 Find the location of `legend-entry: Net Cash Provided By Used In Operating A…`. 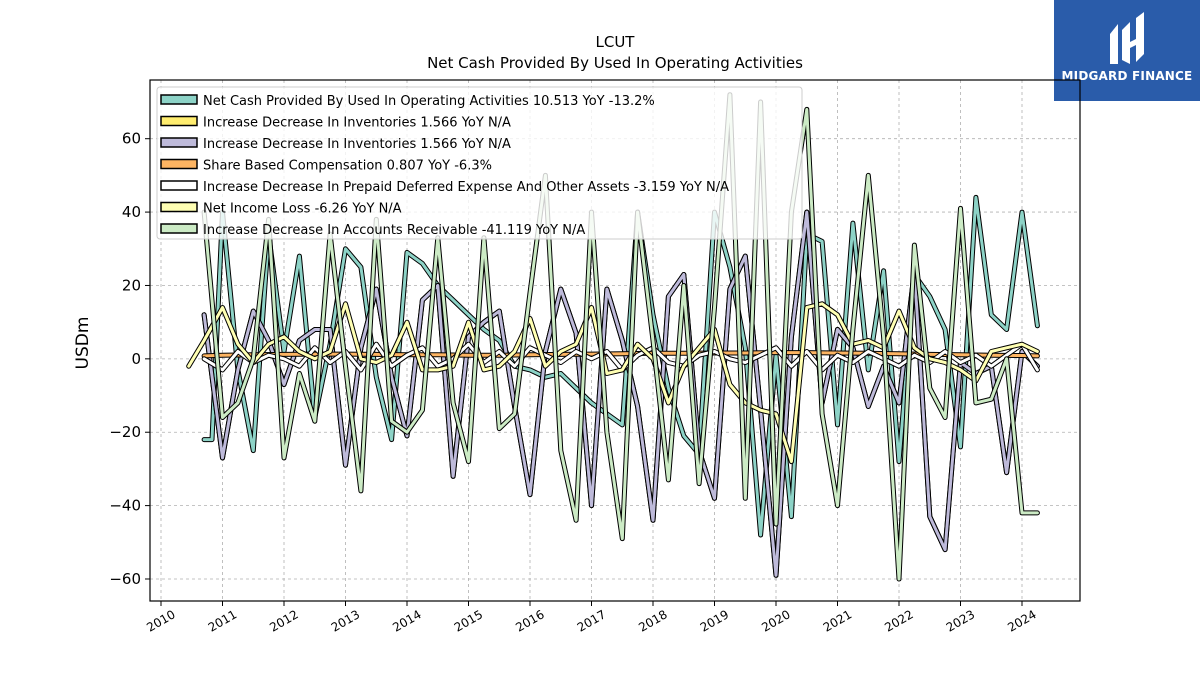

legend-entry: Net Cash Provided By Used In Operating A… is located at coordinates (429, 101).